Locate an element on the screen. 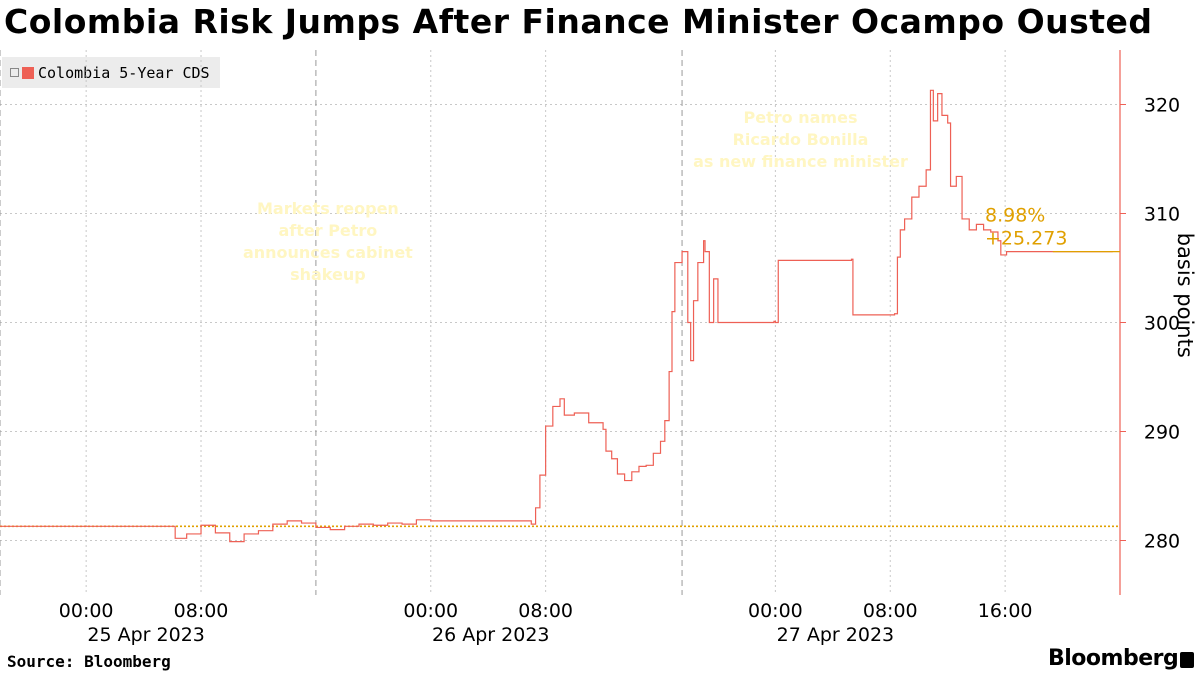  y-tick-label: 300 is located at coordinates (1162, 324).